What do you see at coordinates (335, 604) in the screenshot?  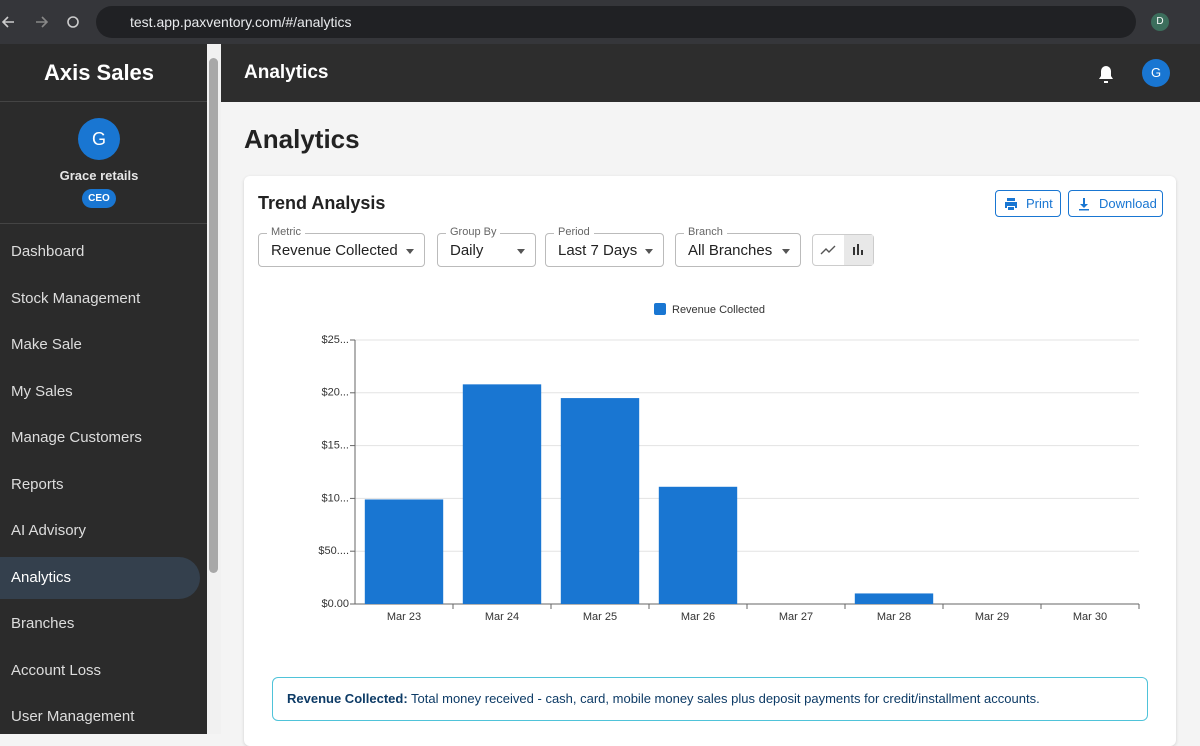 I see `y-tick-label: $0.00` at bounding box center [335, 604].